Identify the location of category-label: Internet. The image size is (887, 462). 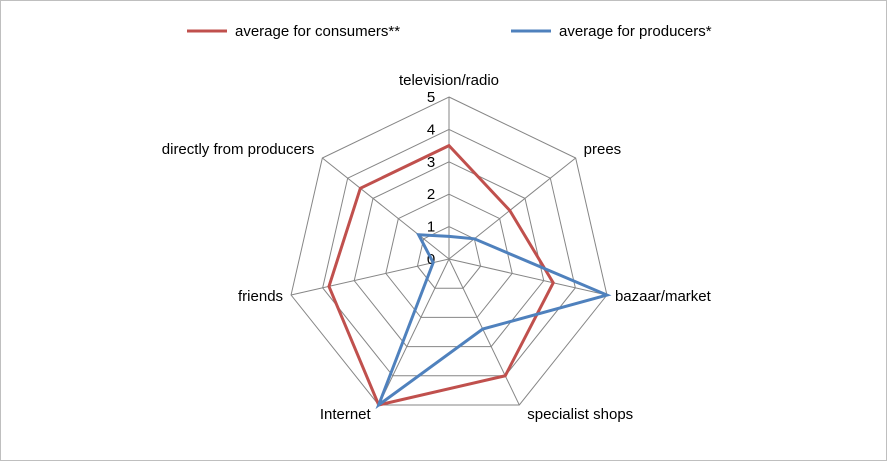
(346, 414).